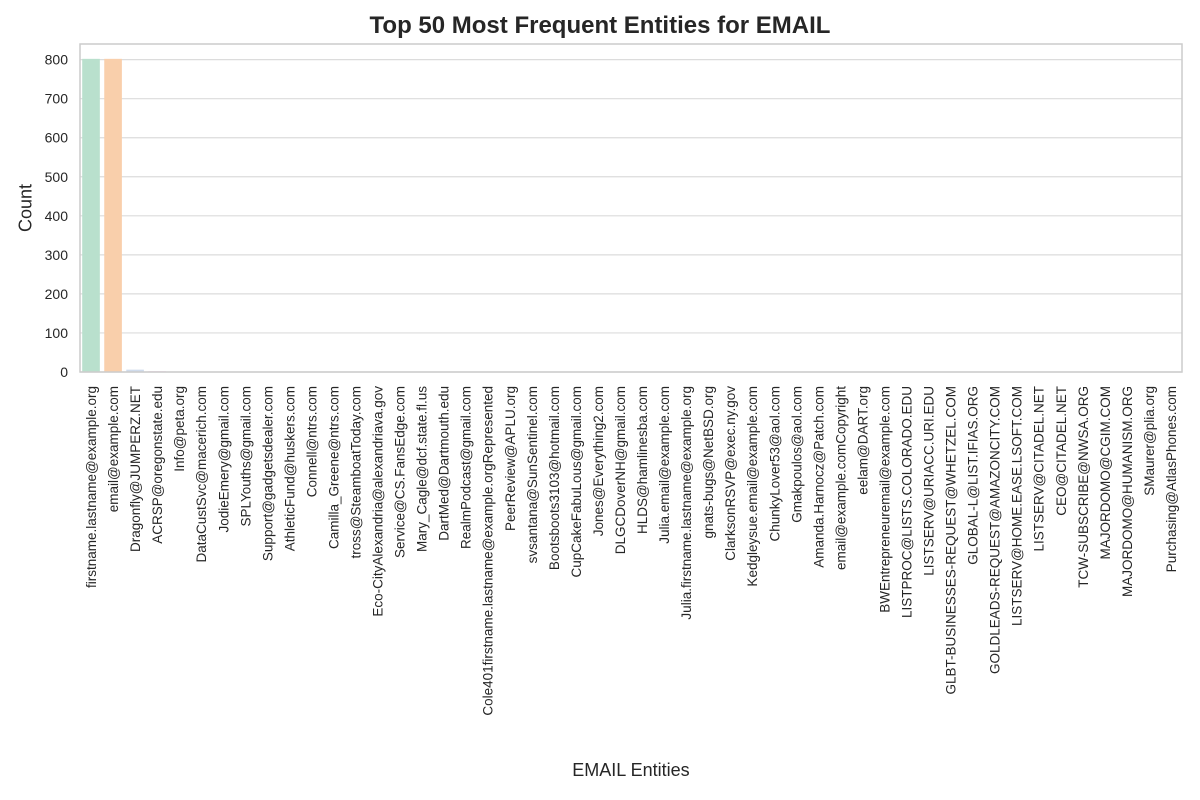 This screenshot has width=1200, height=800. Describe the element at coordinates (444, 463) in the screenshot. I see `x-tick-label: DartMed@Dartmouth.edu` at that location.